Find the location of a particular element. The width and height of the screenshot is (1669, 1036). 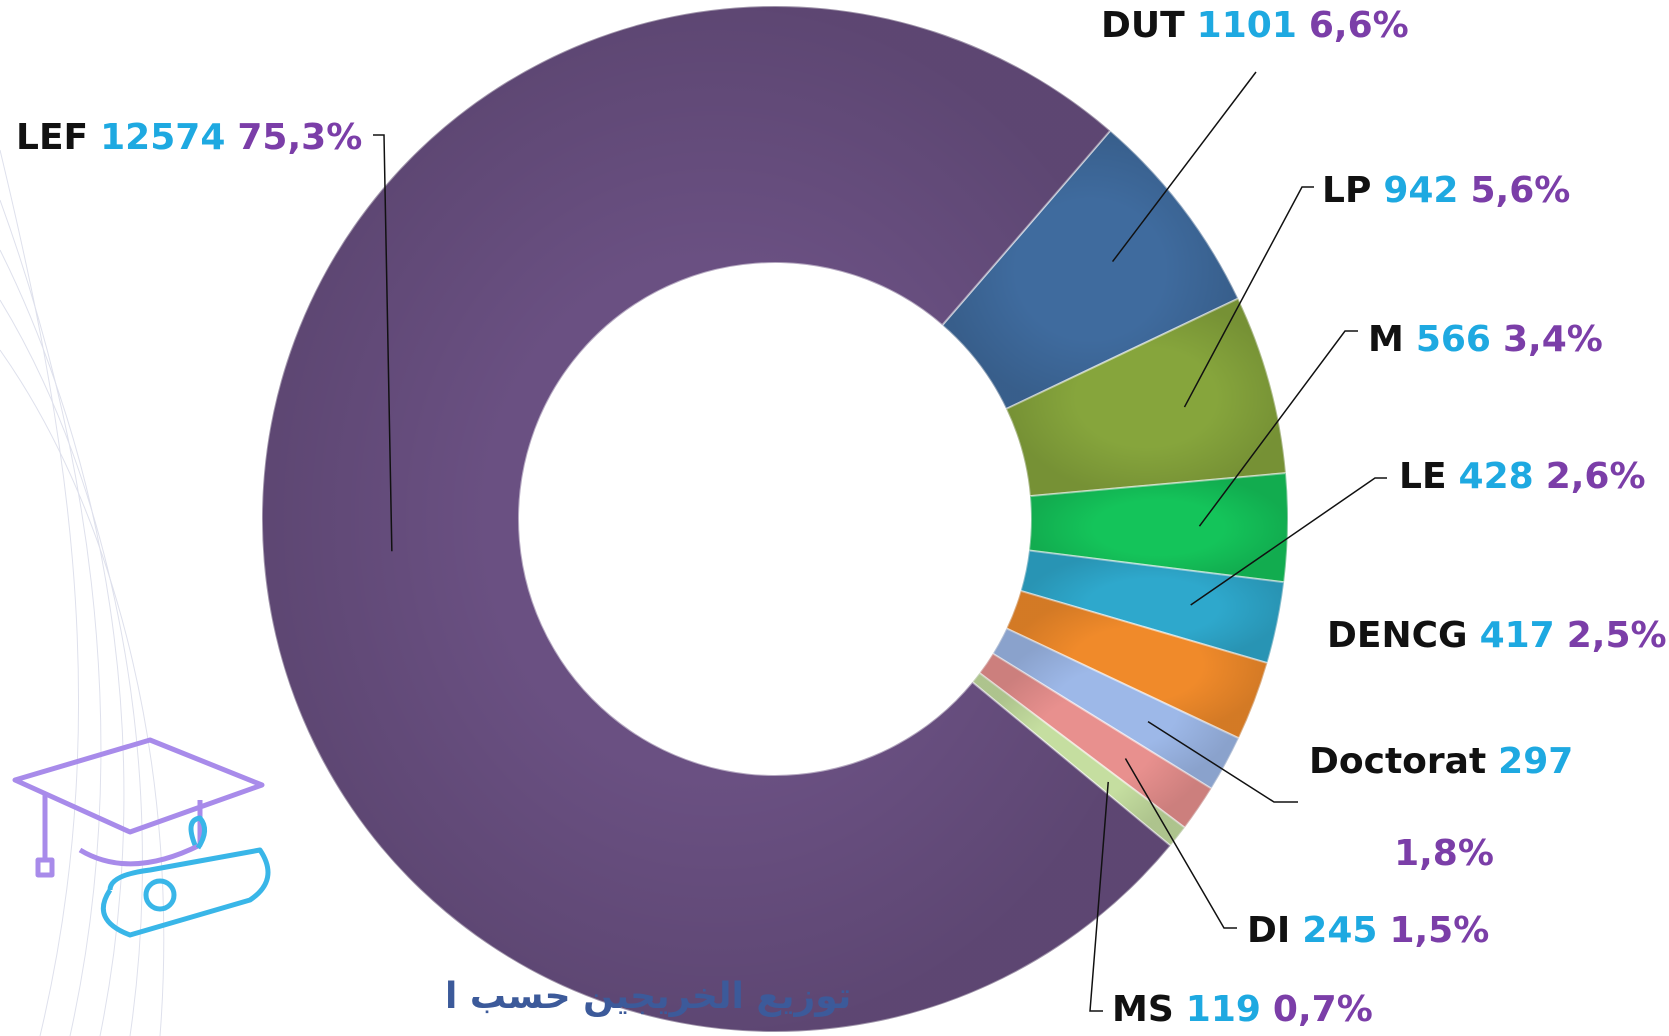

percent-label: 5,6% is located at coordinates (1520, 190).